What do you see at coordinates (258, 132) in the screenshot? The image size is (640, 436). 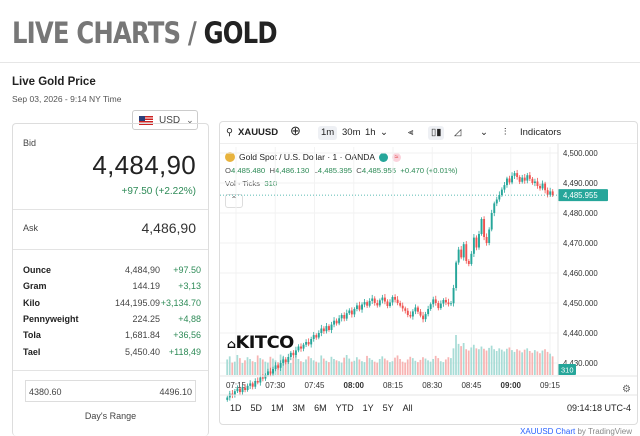 I see `symbol-search: XAUUSD` at bounding box center [258, 132].